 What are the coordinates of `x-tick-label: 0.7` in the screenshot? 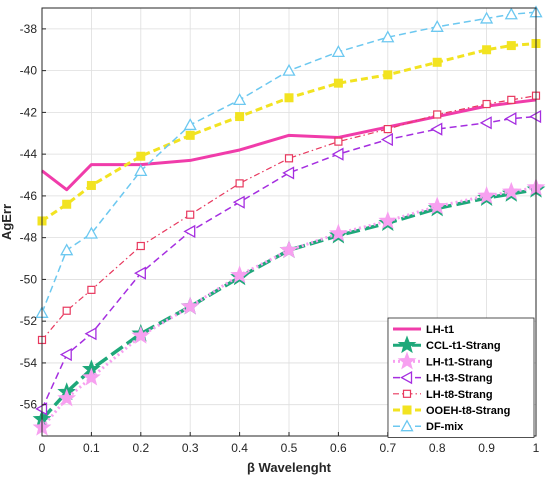 It's located at (387, 448).